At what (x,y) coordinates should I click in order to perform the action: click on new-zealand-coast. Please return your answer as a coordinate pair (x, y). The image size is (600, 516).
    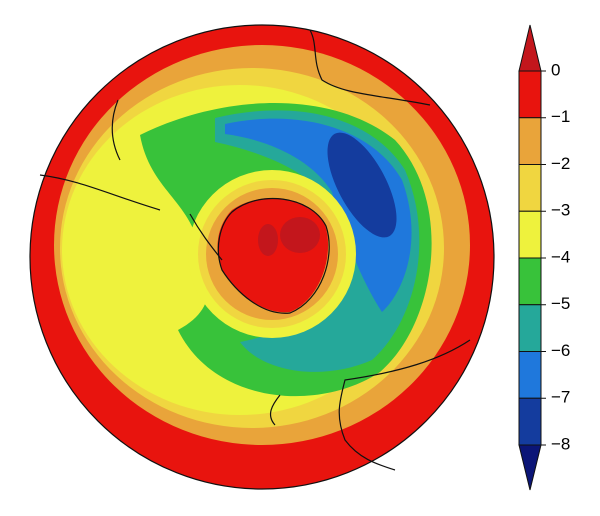
    Looking at the image, I should click on (275, 410).